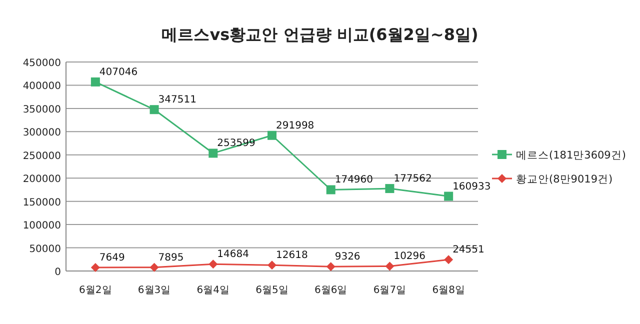  What do you see at coordinates (112, 258) in the screenshot?
I see `data-label: 7649` at bounding box center [112, 258].